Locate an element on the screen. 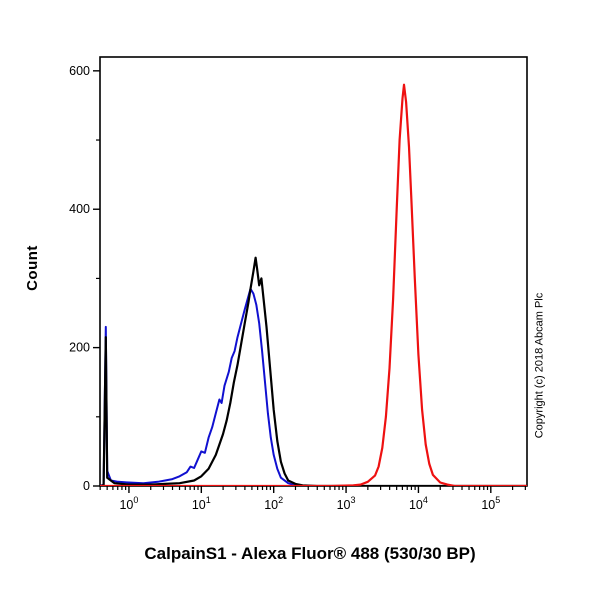 This screenshot has width=600, height=600. x-tick-label: 10⁴ is located at coordinates (418, 503).